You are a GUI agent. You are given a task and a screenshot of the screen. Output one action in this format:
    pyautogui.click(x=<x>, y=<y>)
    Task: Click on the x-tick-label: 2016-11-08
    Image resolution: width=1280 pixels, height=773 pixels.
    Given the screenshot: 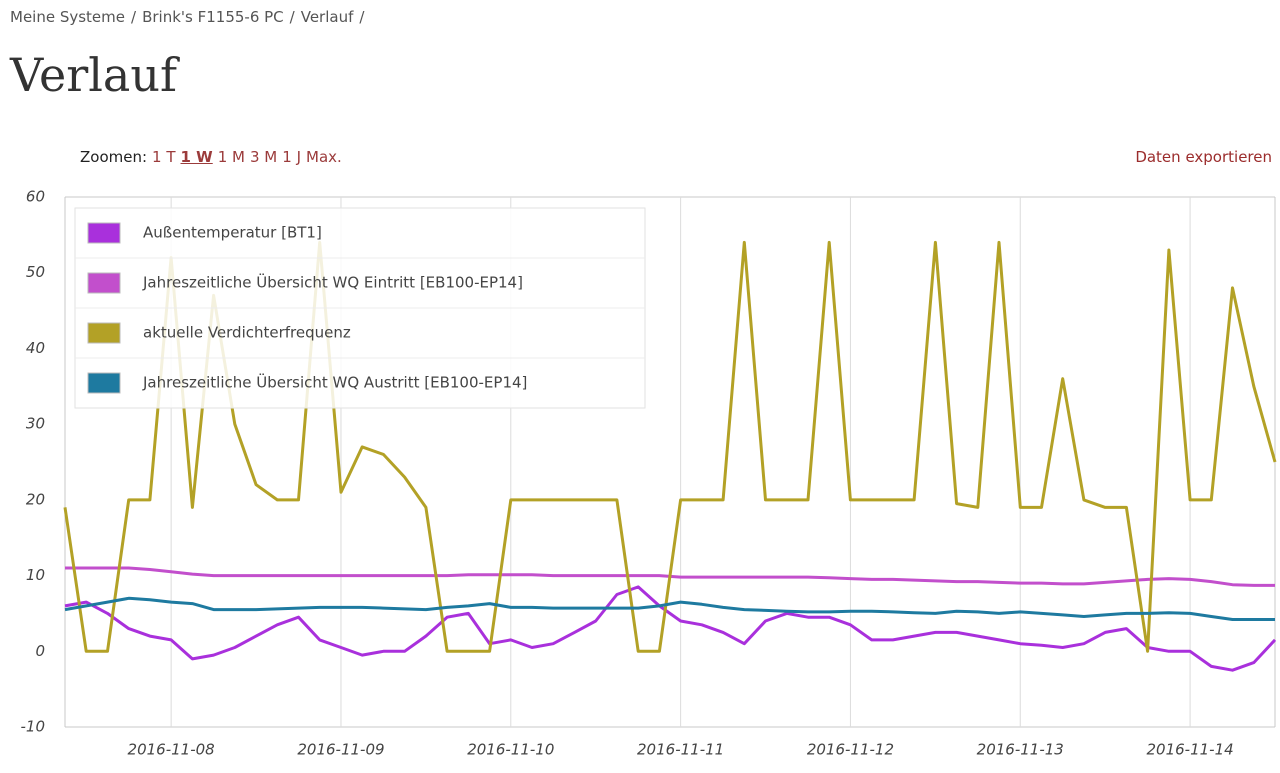 What is the action you would take?
    pyautogui.click(x=171, y=750)
    